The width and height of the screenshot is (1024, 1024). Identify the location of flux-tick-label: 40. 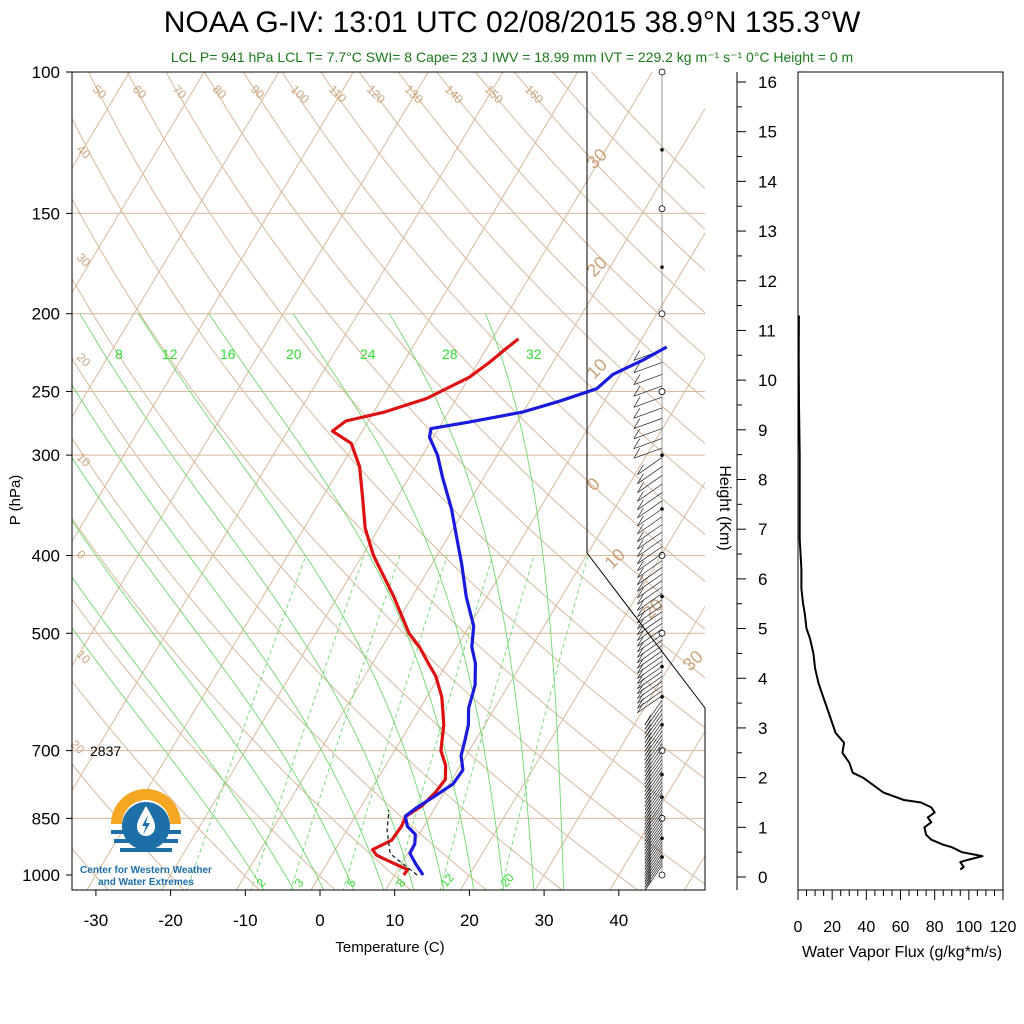
(866, 927).